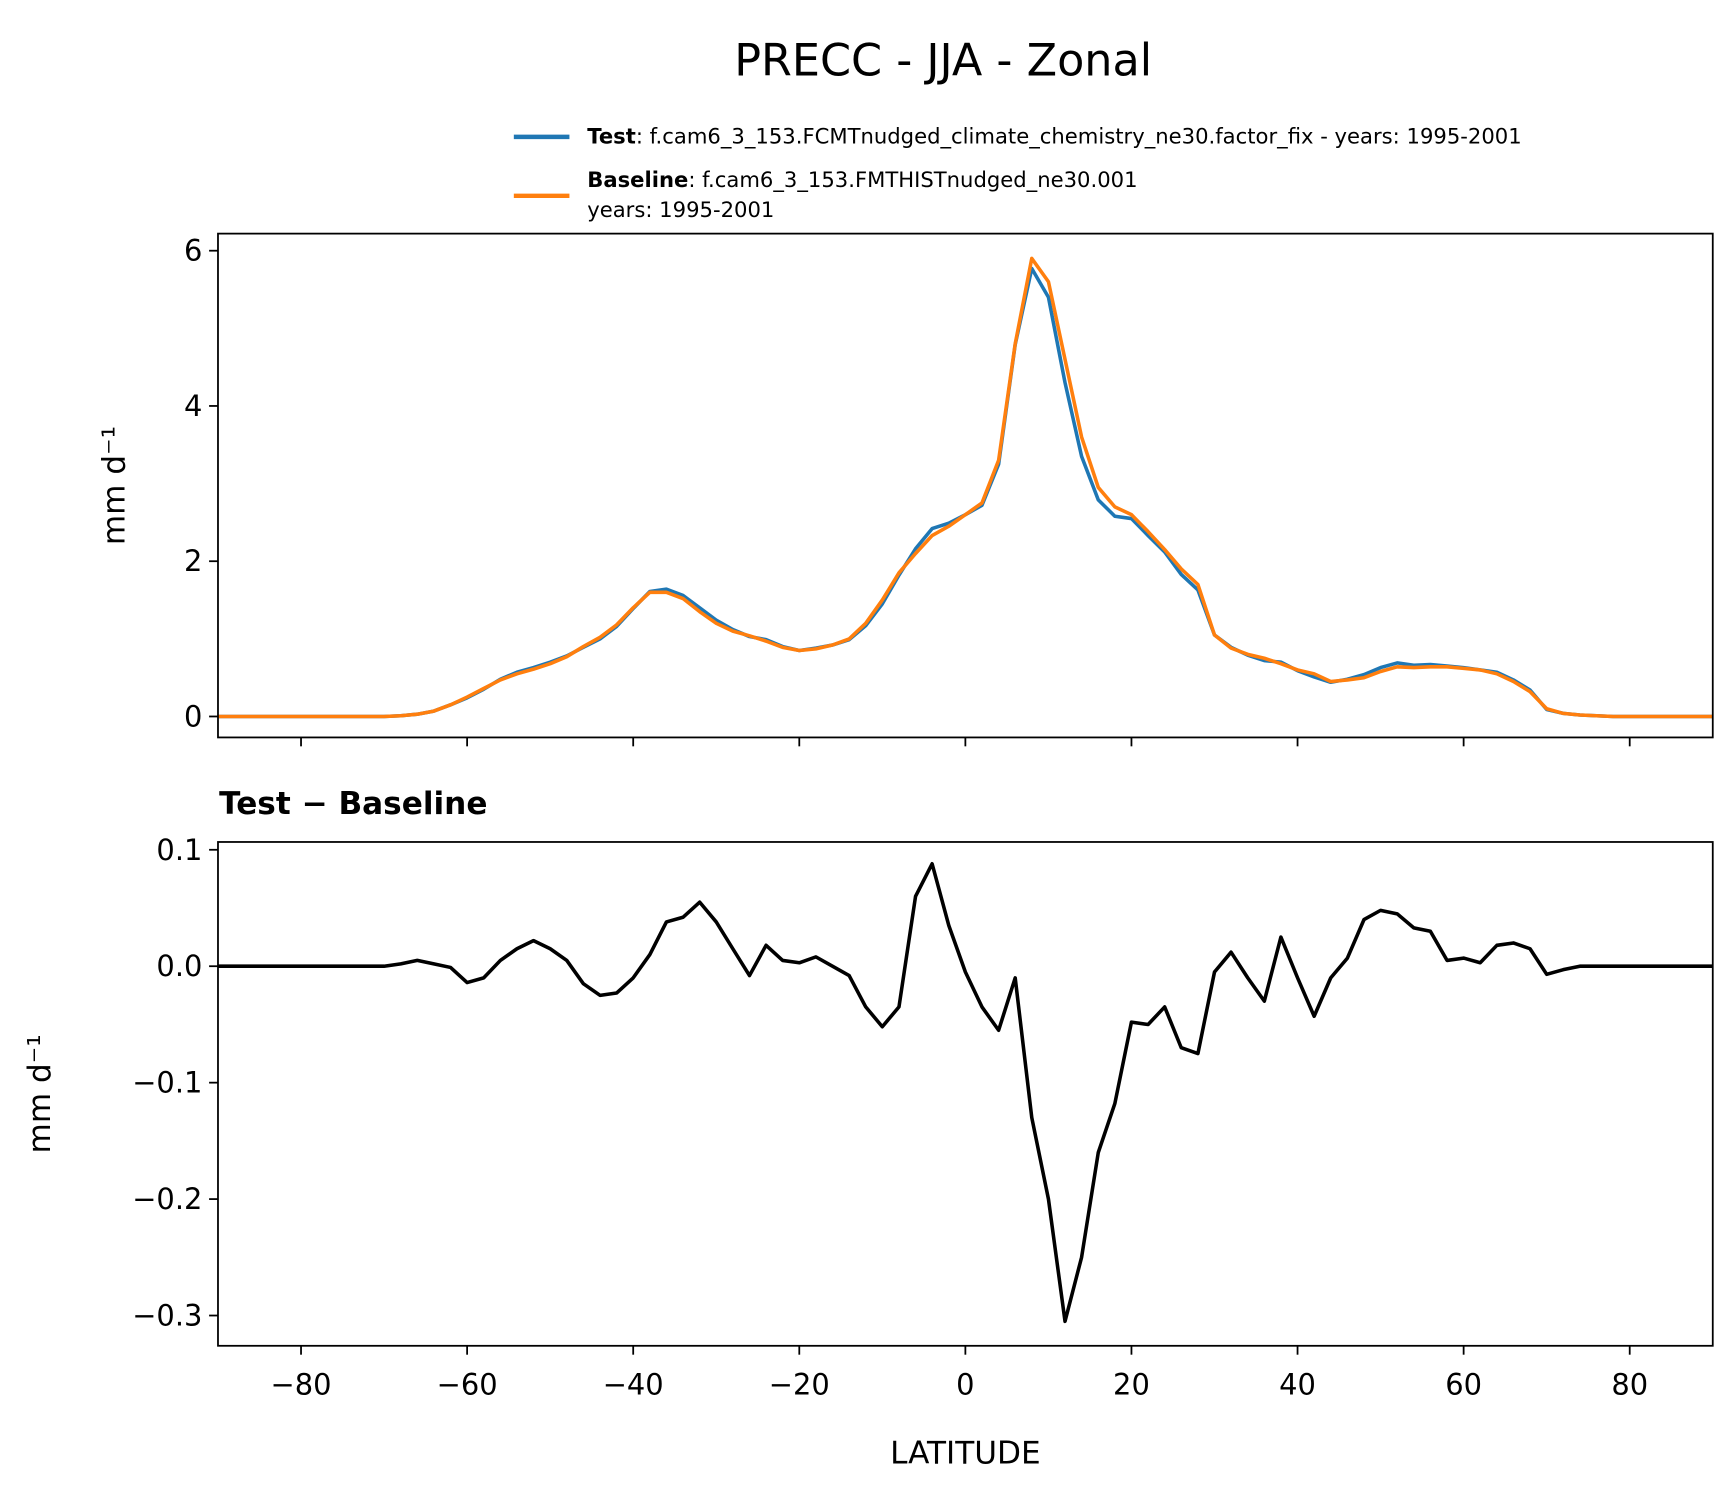  I want to click on y-tick-label: −0.3, so click(167, 1316).